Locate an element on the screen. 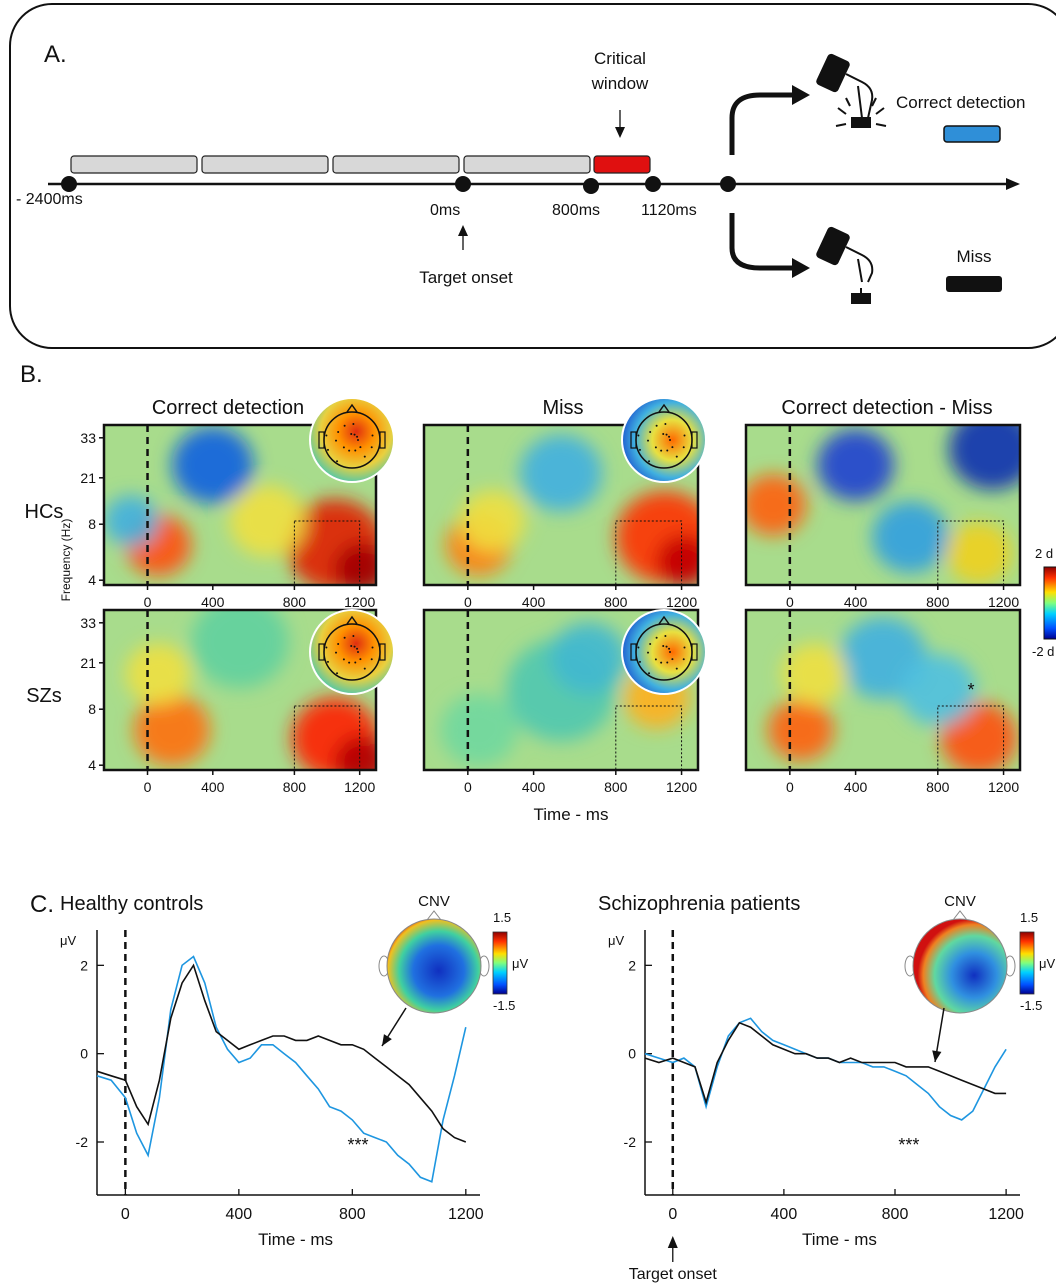 The image size is (1056, 1284). panel-b-label: B. is located at coordinates (31, 374).